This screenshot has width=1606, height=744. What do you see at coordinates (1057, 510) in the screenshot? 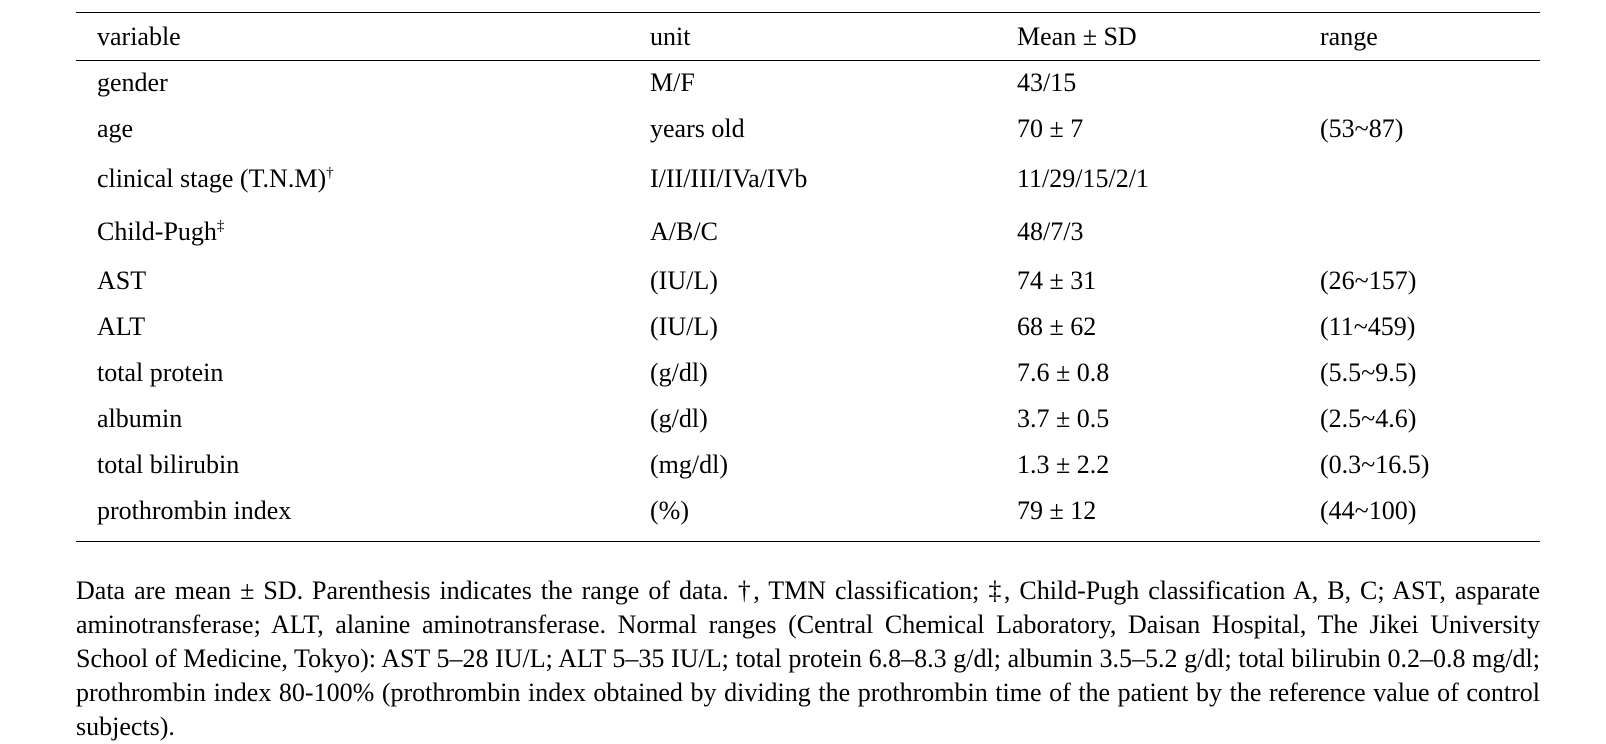
I see `cell-mean-sd: 79 ± 12` at bounding box center [1057, 510].